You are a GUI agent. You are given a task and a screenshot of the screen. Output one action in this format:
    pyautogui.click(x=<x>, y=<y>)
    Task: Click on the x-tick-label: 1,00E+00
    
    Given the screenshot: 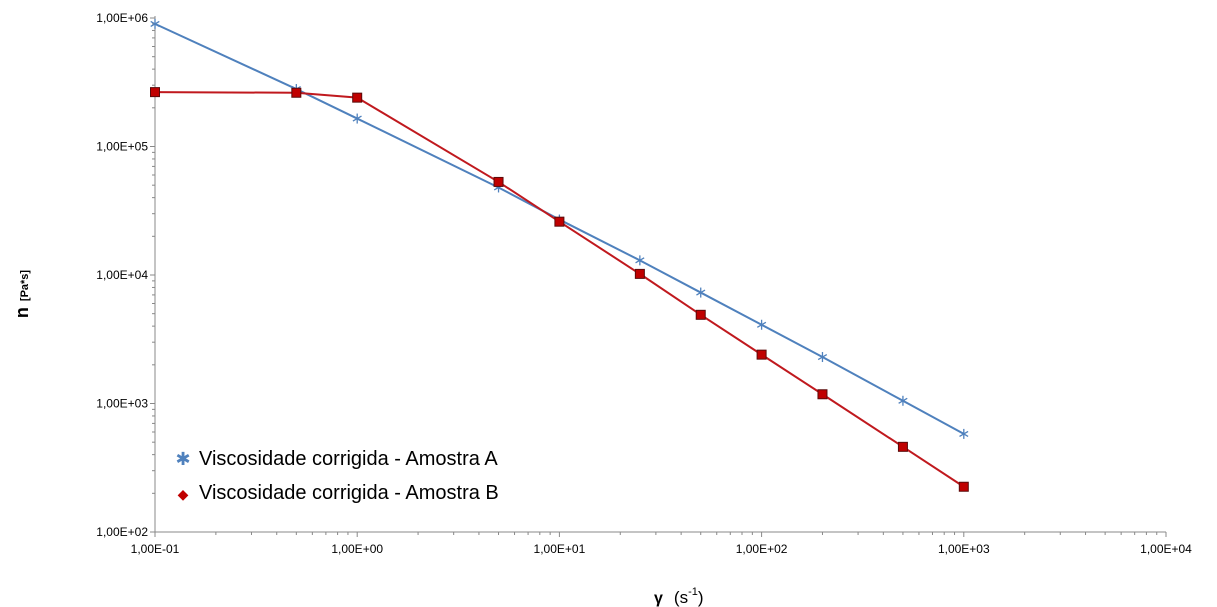 What is the action you would take?
    pyautogui.click(x=357, y=549)
    